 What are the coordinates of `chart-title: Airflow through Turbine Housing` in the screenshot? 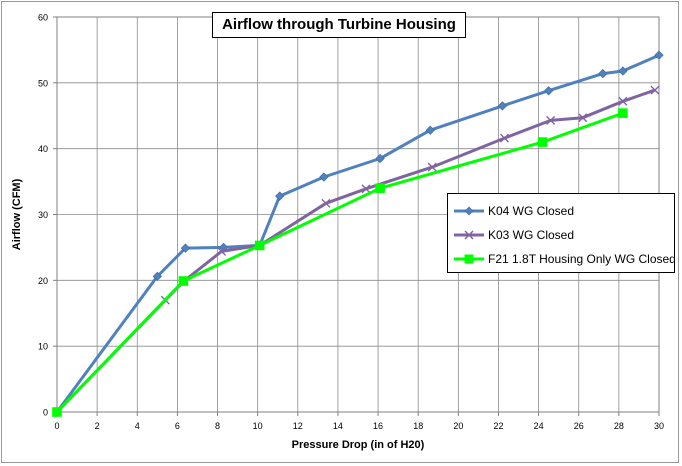 It's located at (339, 25).